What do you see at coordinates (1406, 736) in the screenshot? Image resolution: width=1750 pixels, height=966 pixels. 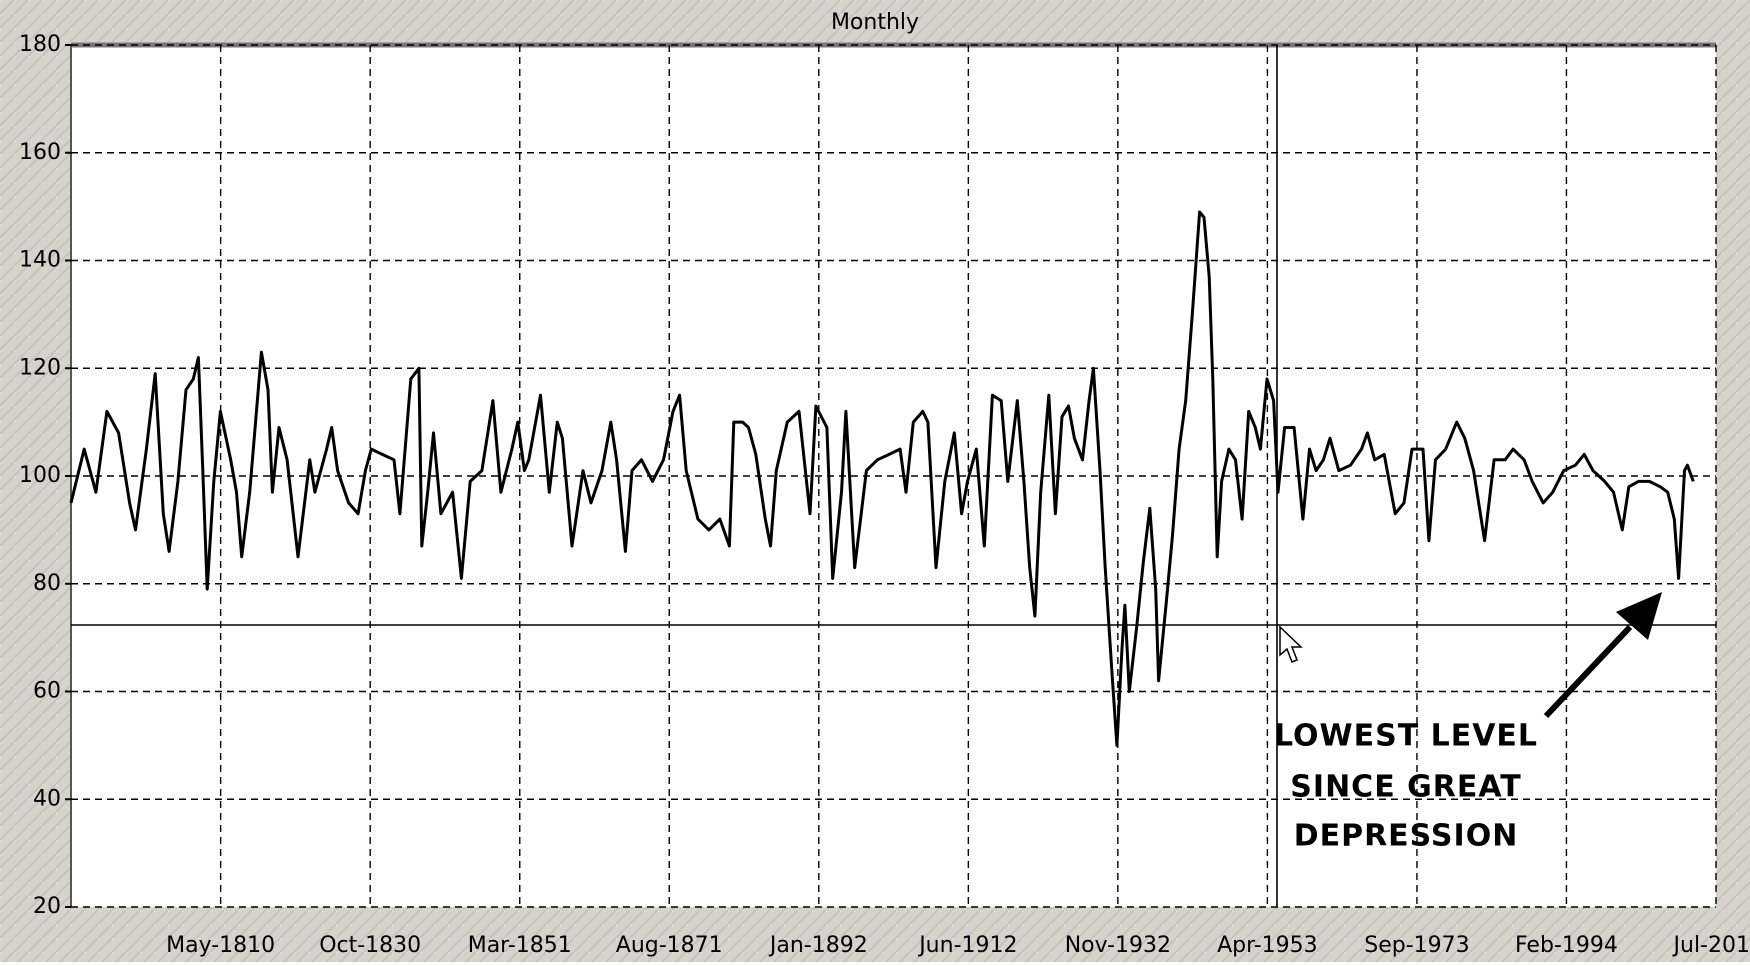 I see `annotation: LOWEST LEVEL` at bounding box center [1406, 736].